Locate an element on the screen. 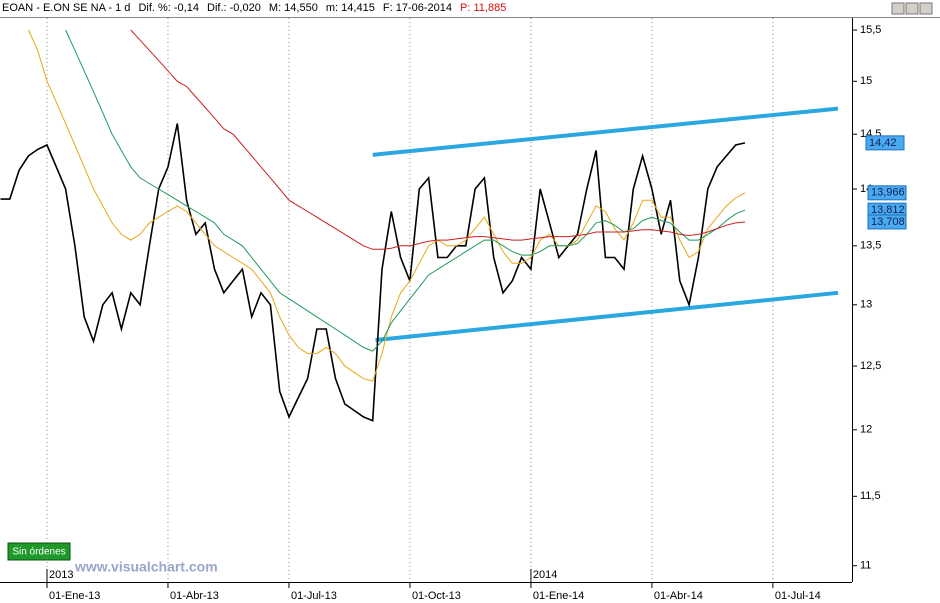  stat: Dif. %: -0,14 is located at coordinates (168, 8).